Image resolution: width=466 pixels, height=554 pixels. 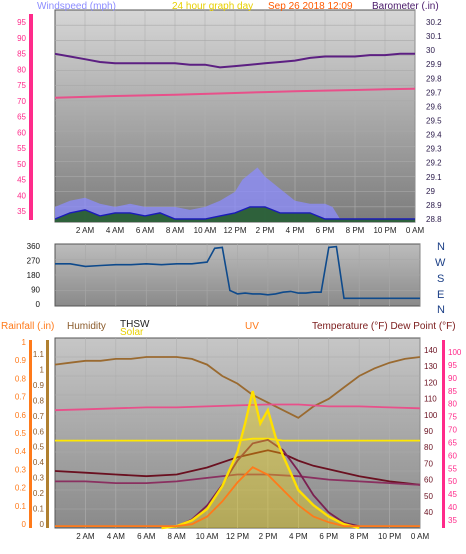 What do you see at coordinates (265, 230) in the screenshot?
I see `x-tick-label: 2 PM` at bounding box center [265, 230].